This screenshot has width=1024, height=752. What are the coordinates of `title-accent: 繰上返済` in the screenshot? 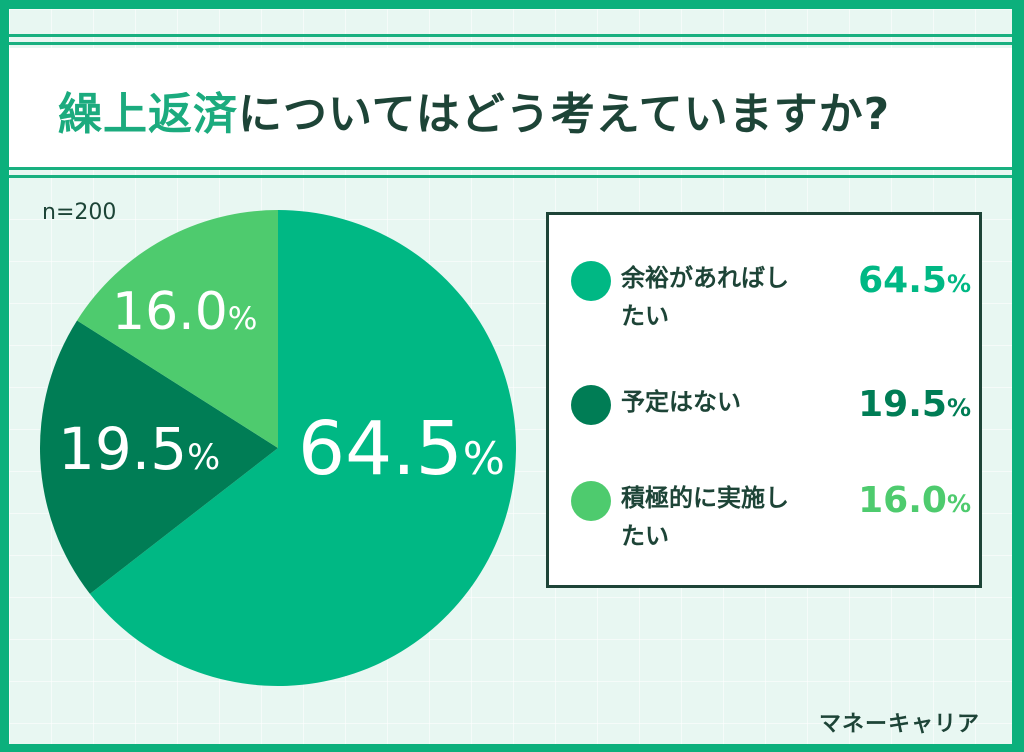 It's located at (148, 114).